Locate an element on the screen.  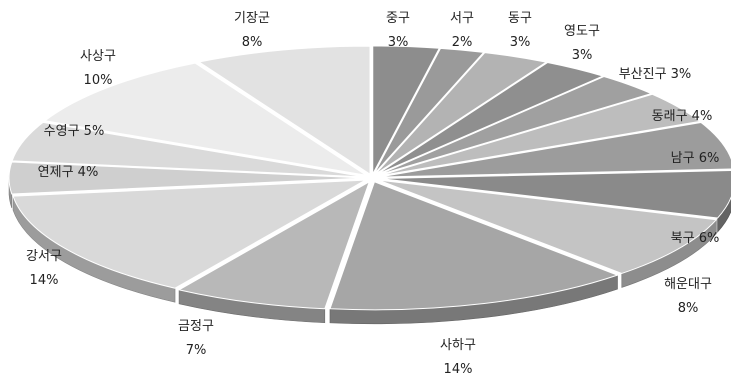
slice-label-5: 동래구 4% is located at coordinates (682, 116).